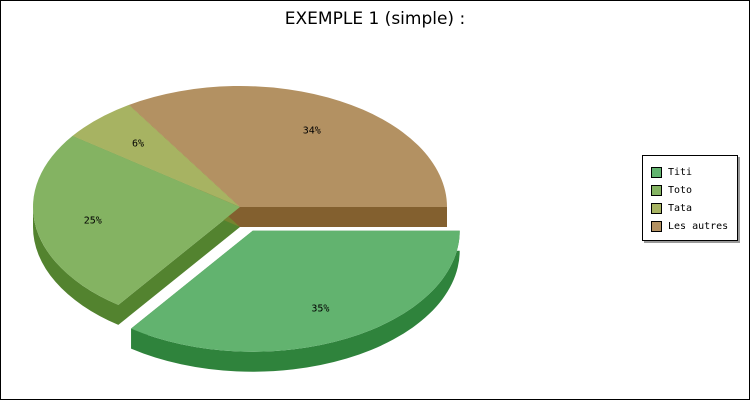 This screenshot has width=750, height=400. Describe the element at coordinates (680, 172) in the screenshot. I see `legend-label-titi: Titi` at that location.